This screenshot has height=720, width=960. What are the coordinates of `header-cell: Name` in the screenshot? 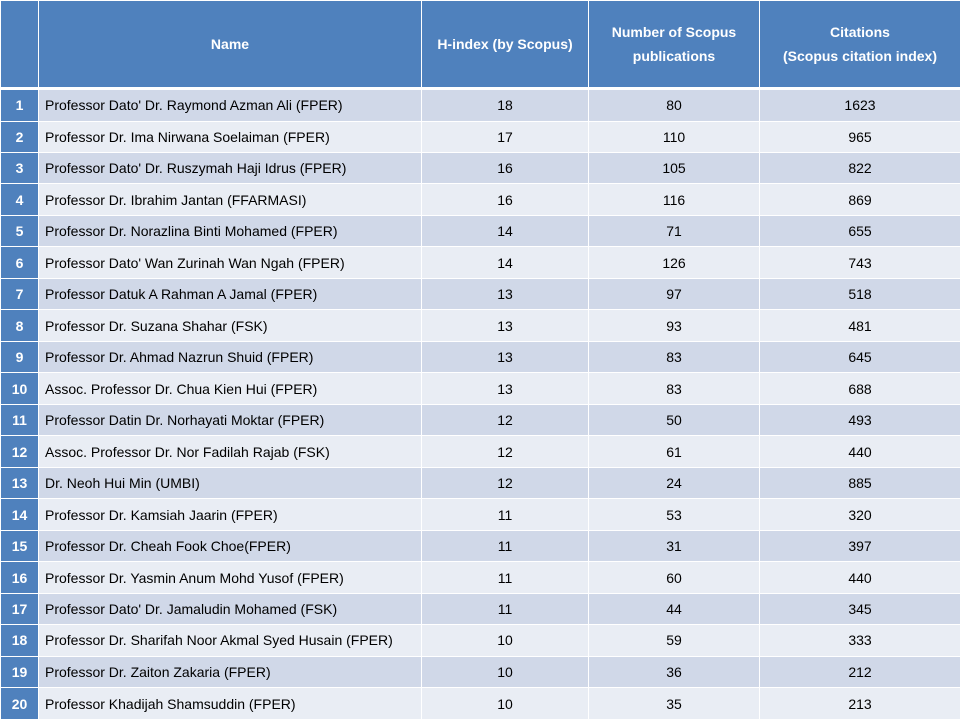 It's located at (230, 45).